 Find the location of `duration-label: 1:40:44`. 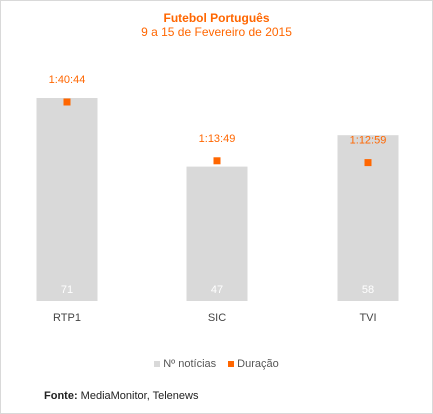

duration-label: 1:40:44 is located at coordinates (67, 80).